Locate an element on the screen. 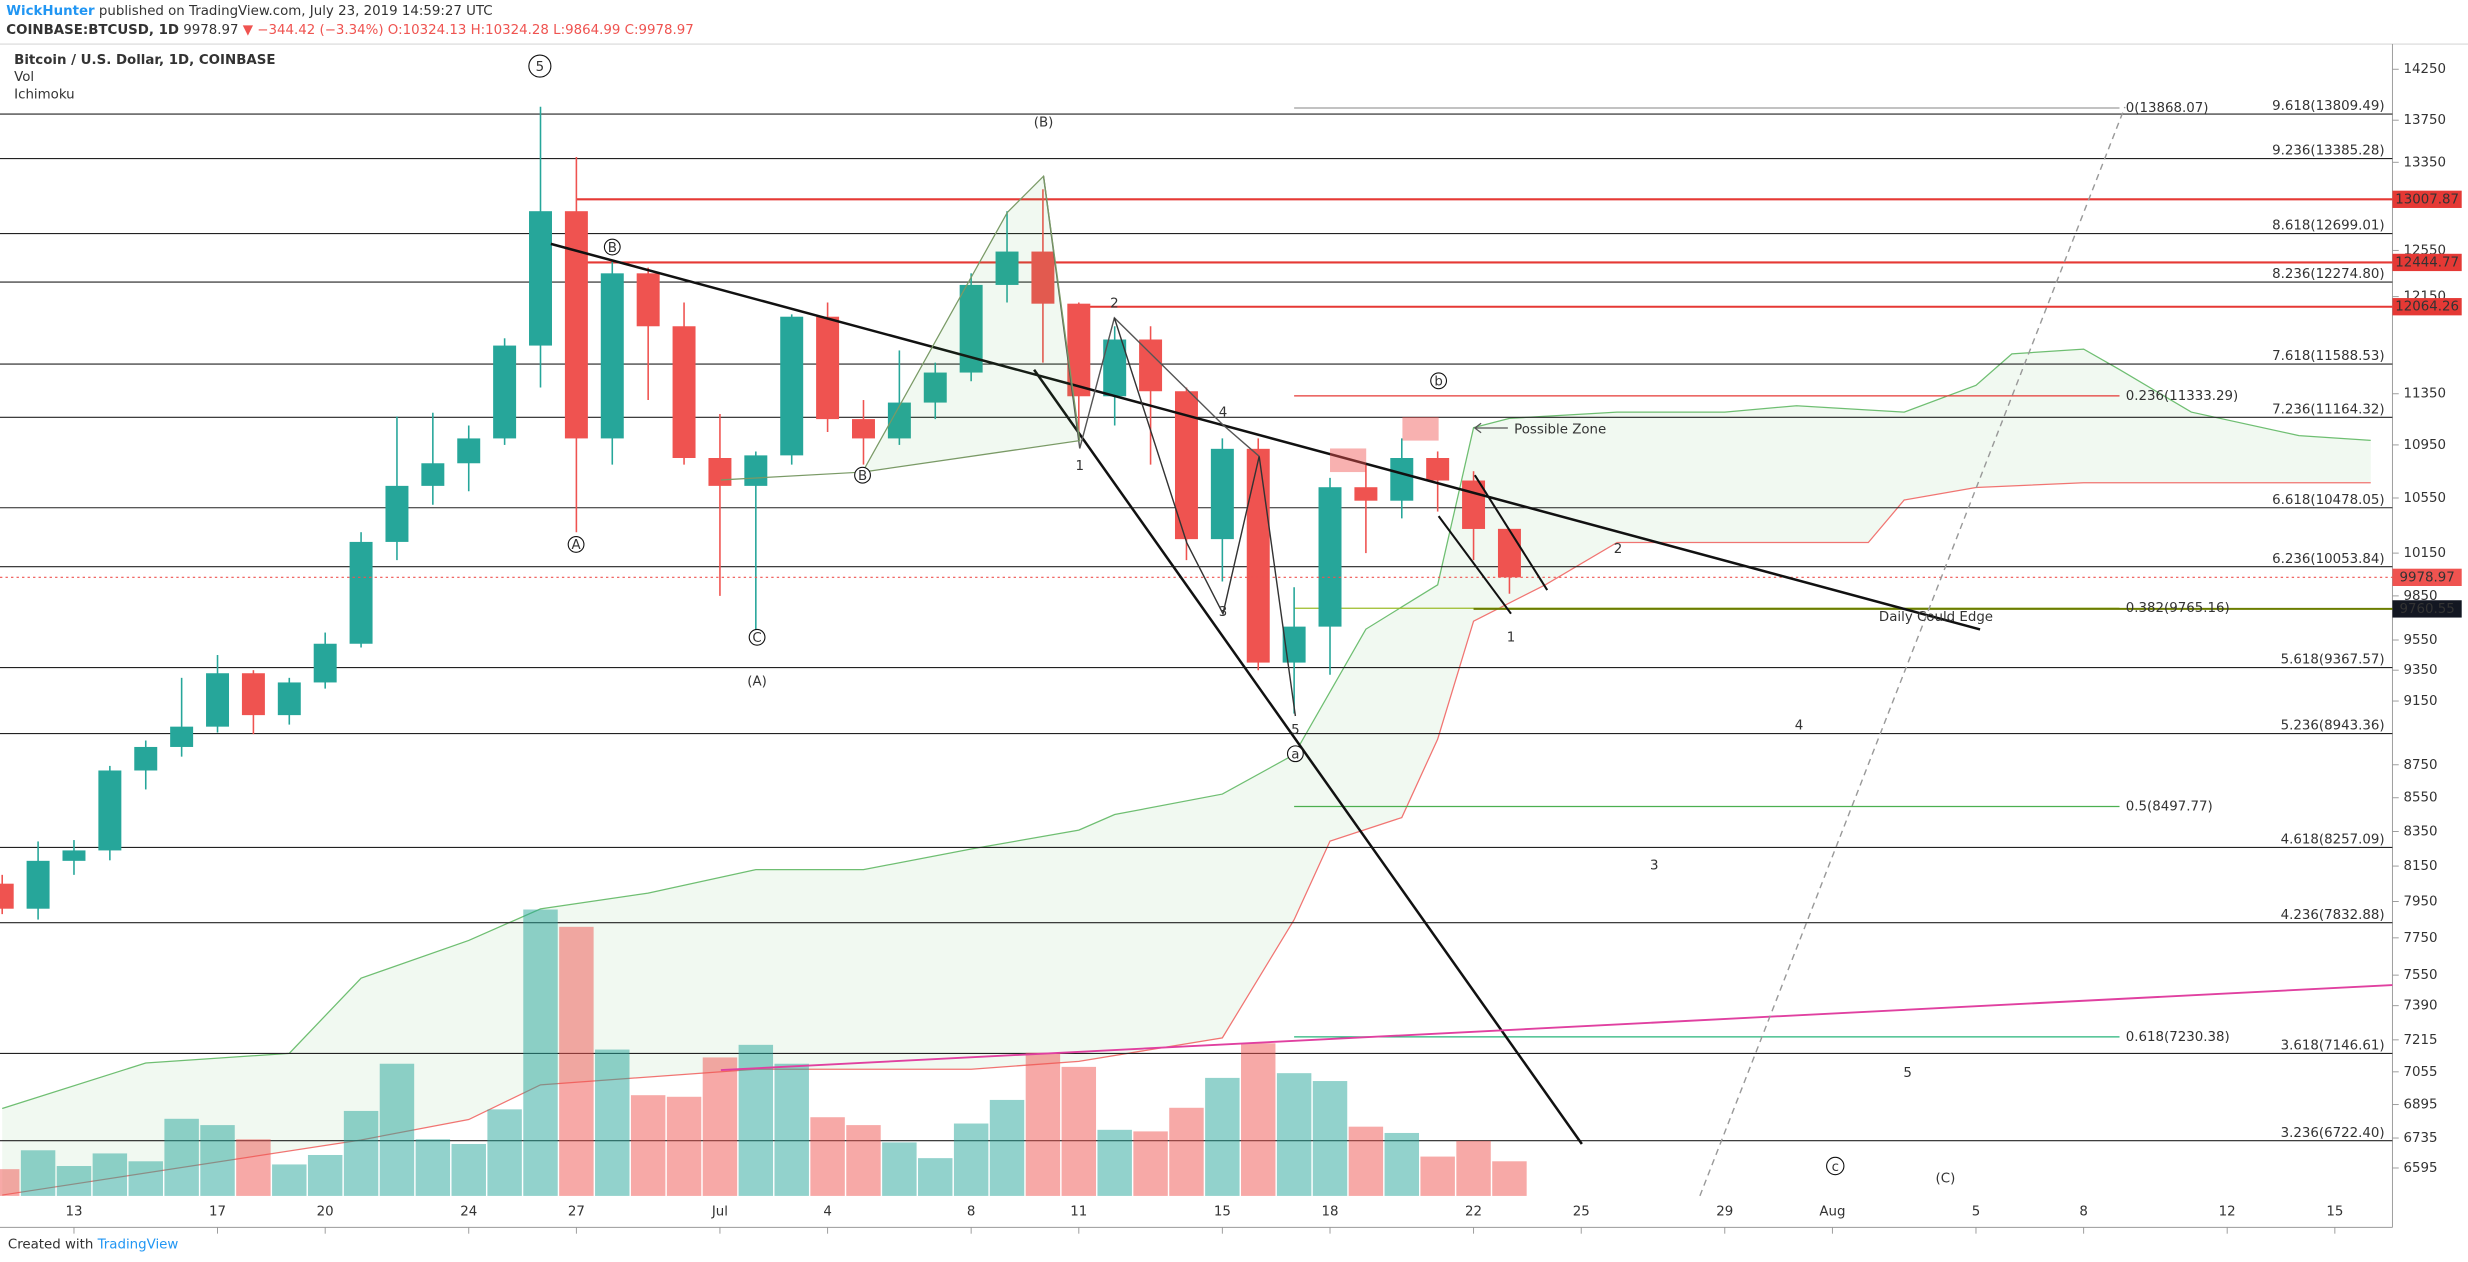 The image size is (2468, 1262). ohlc-close: C:9978.97 is located at coordinates (659, 30).